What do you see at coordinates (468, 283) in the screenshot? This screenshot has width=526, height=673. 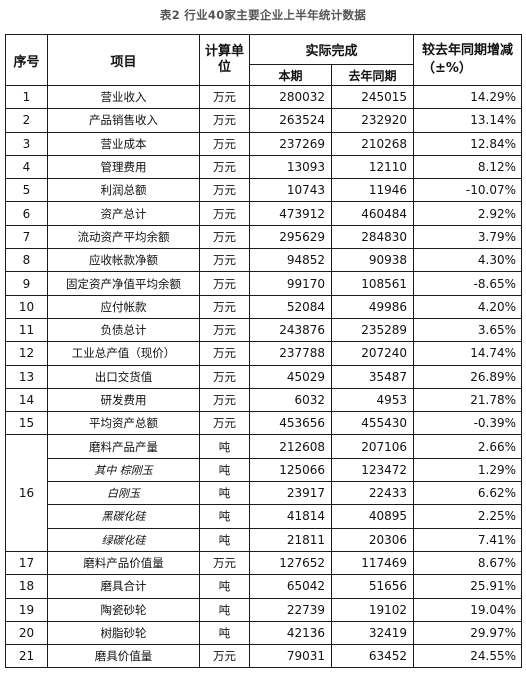 I see `row-change: -8.65%` at bounding box center [468, 283].